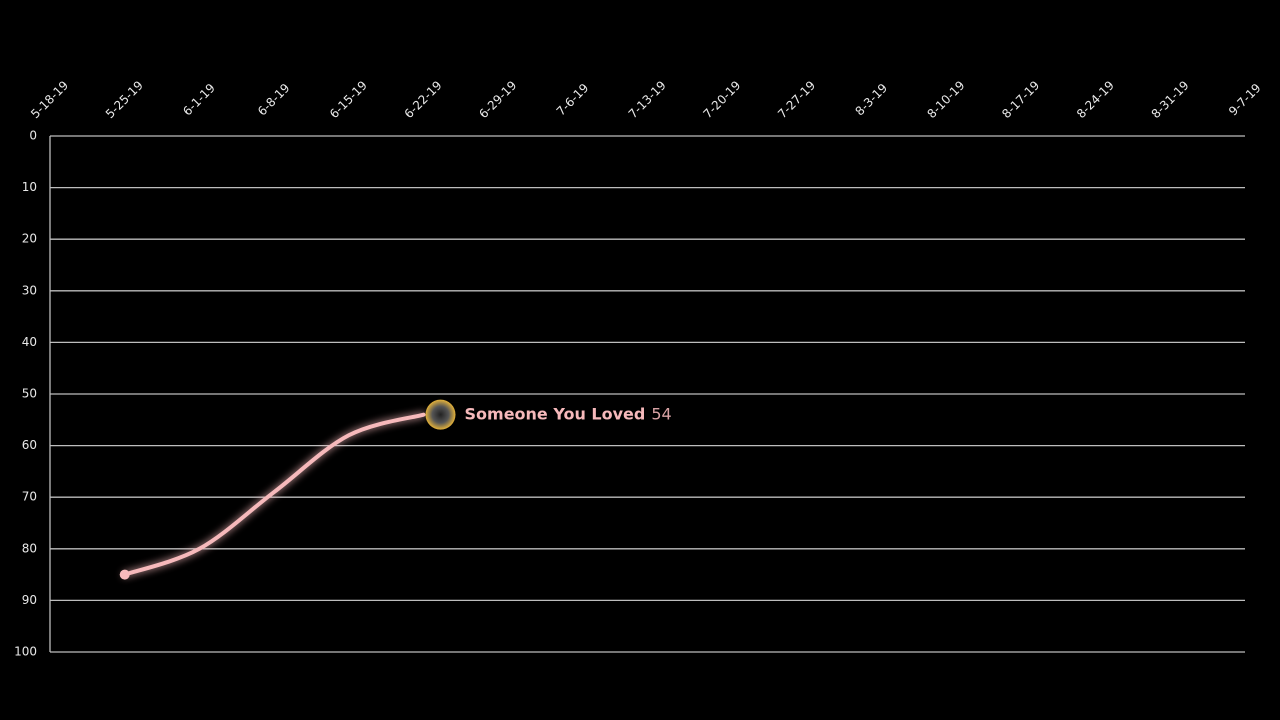 The width and height of the screenshot is (1280, 720). Describe the element at coordinates (29, 445) in the screenshot. I see `y-tick-label: 60` at that location.